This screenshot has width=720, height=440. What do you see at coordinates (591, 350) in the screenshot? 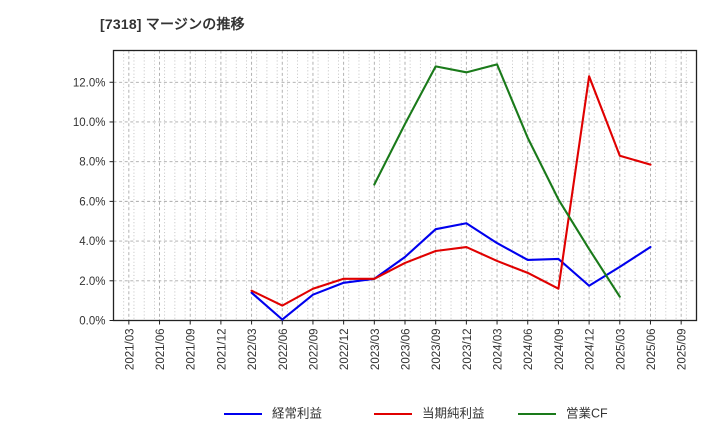
I see `x-axis-tick-label: 2024/12` at bounding box center [591, 350].